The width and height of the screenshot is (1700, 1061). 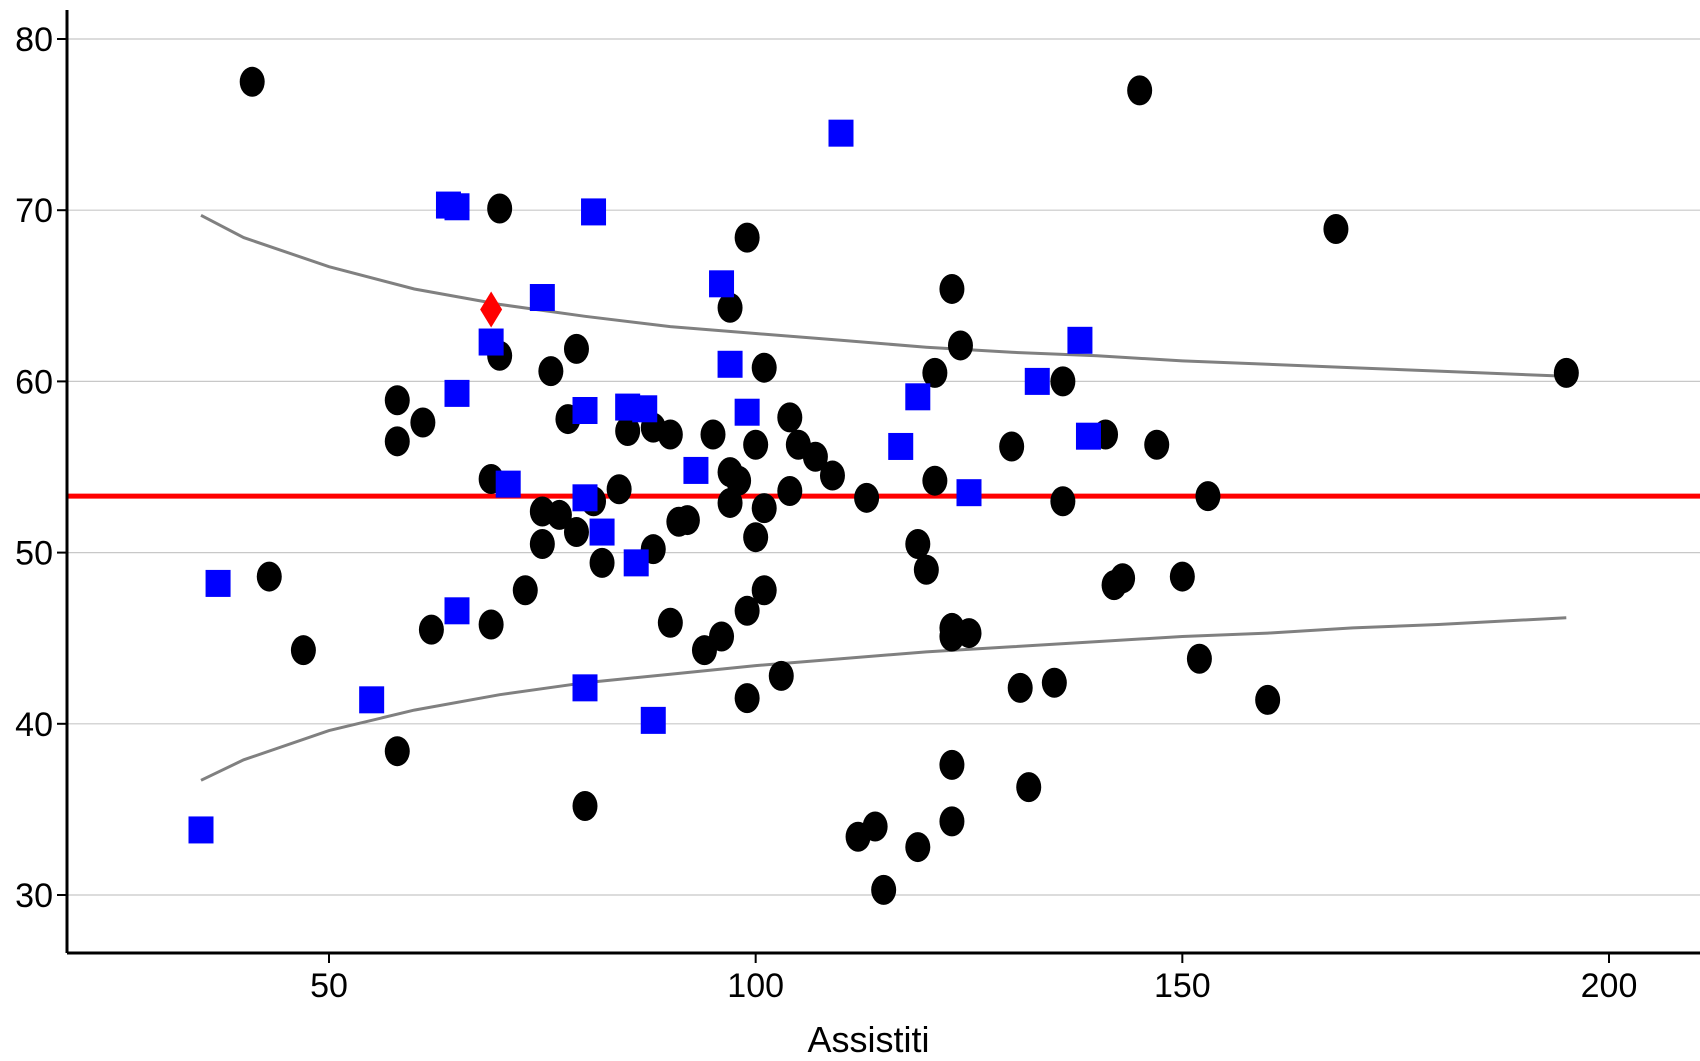 What do you see at coordinates (868, 1039) in the screenshot?
I see `x-axis-title: Assistiti` at bounding box center [868, 1039].